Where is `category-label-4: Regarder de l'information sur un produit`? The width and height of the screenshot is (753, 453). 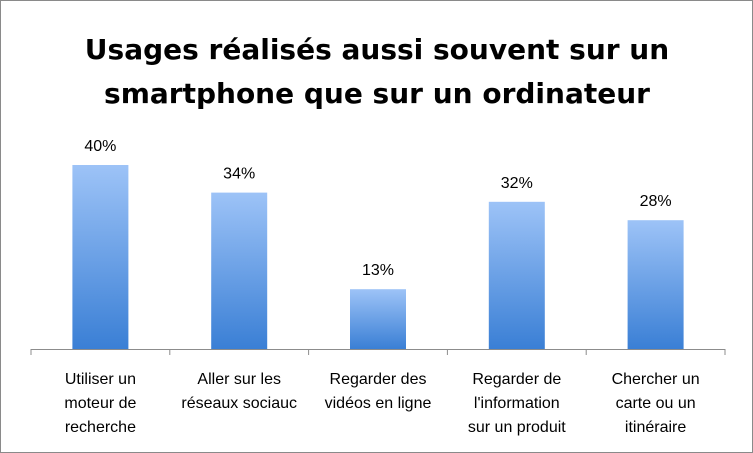
category-label-4: Regarder de l'information sur un produit is located at coordinates (517, 403).